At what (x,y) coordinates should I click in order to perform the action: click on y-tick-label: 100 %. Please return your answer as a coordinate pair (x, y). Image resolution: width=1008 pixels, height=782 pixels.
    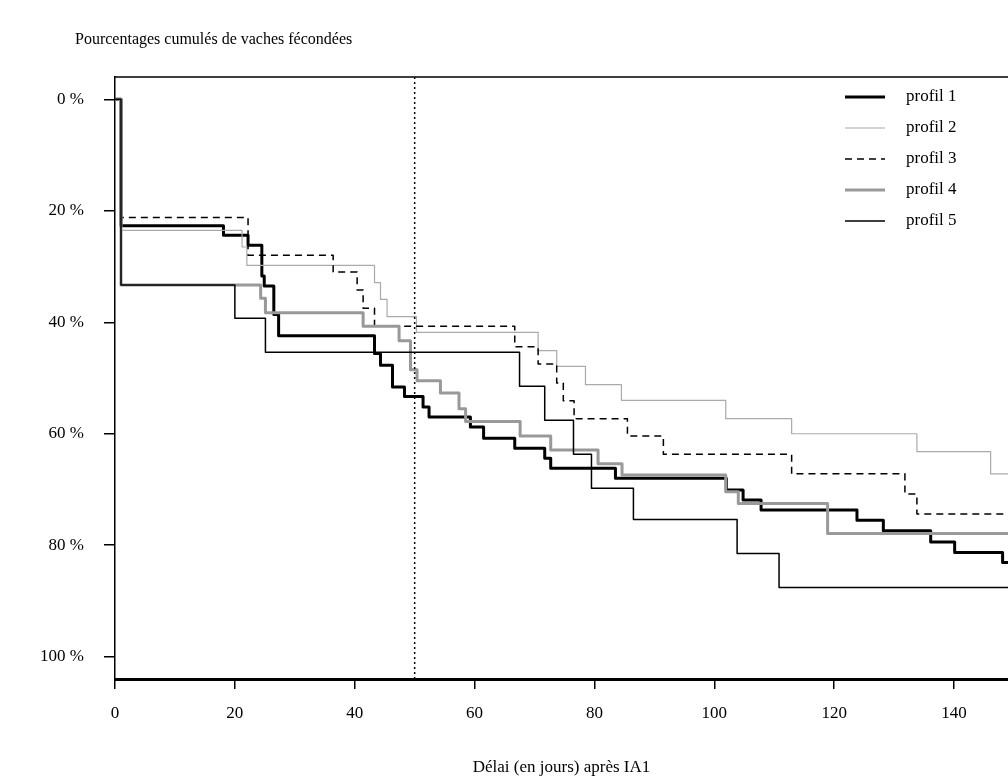
    Looking at the image, I should click on (62, 656).